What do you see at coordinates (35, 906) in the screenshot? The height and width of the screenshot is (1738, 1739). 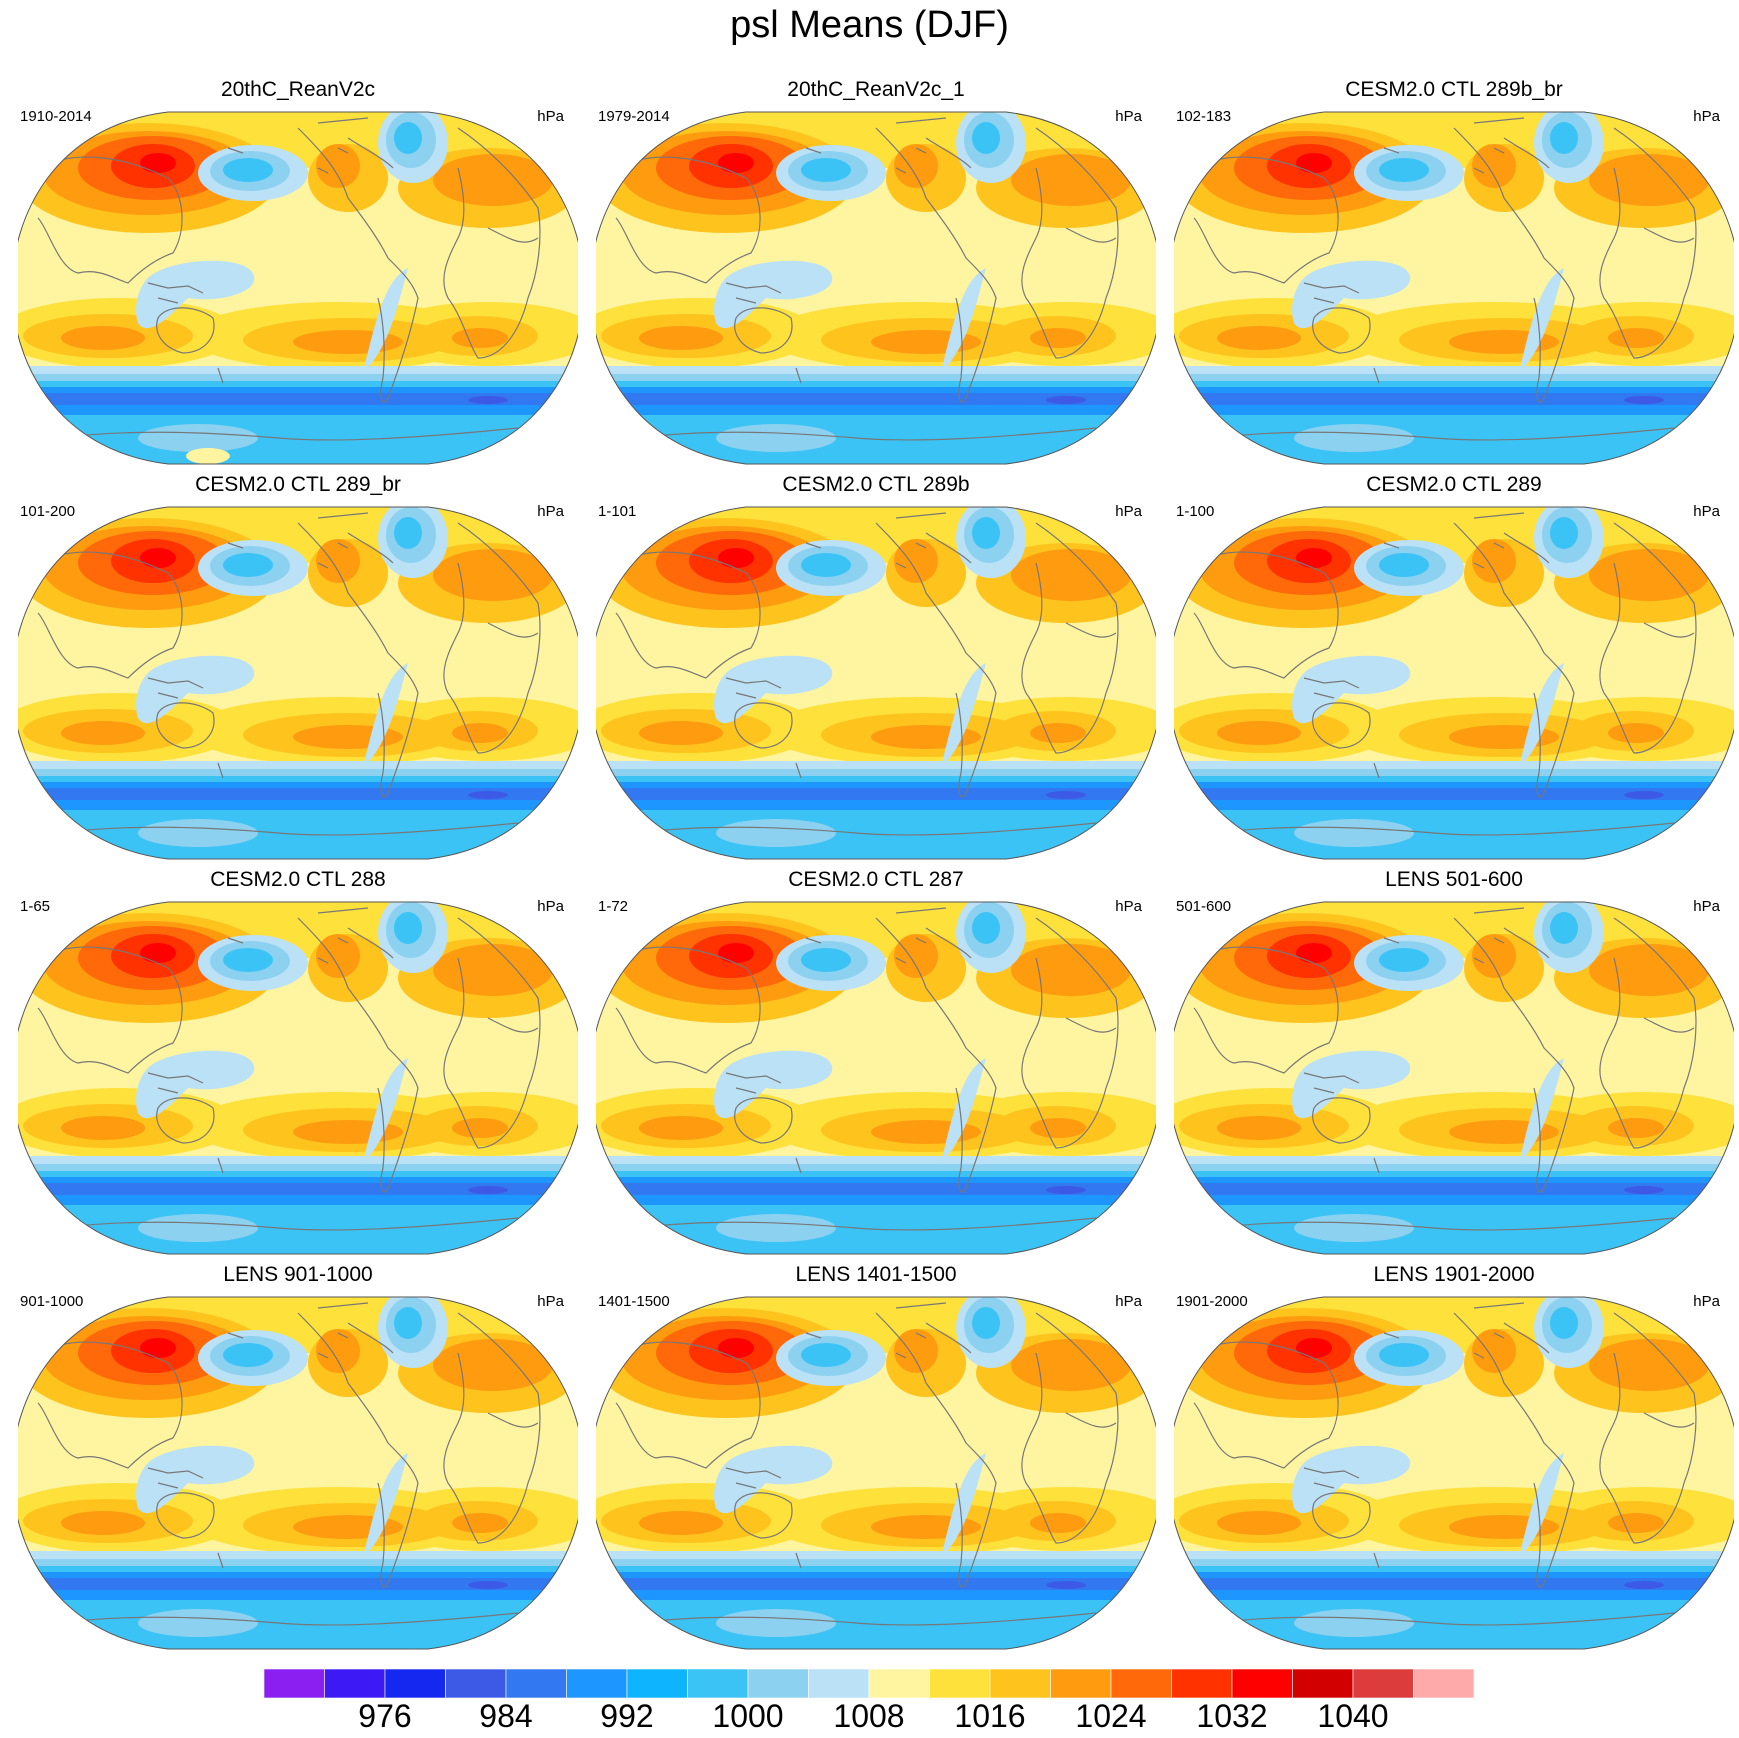 I see `panel-years: 1-65` at bounding box center [35, 906].